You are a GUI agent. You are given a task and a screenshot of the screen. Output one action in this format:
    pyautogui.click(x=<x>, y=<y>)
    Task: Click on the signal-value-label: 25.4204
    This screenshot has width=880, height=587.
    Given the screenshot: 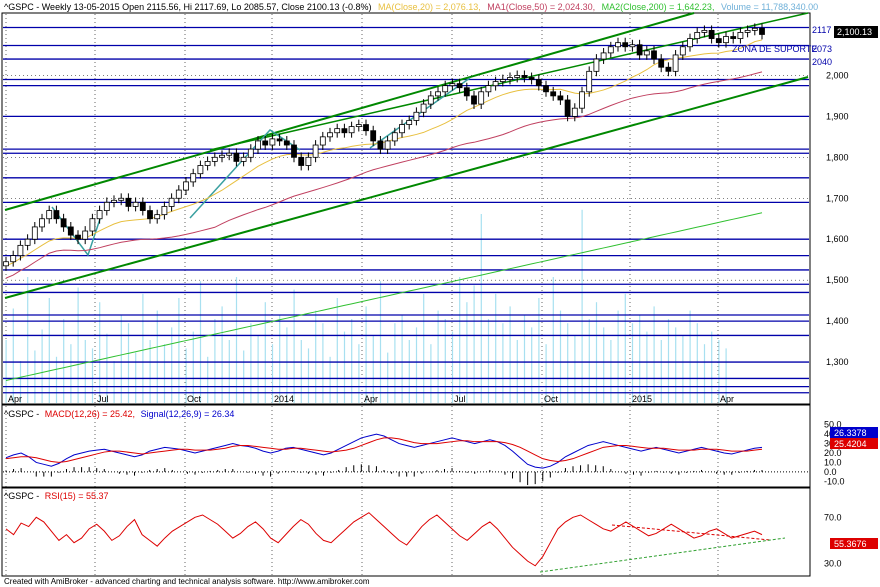 What is the action you would take?
    pyautogui.click(x=850, y=444)
    